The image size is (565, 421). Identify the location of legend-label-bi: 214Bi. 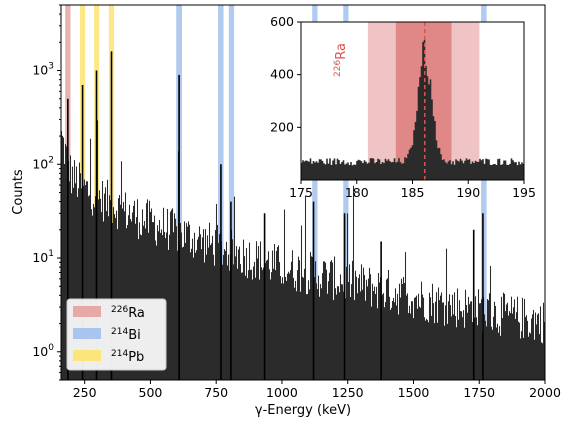
(126, 335).